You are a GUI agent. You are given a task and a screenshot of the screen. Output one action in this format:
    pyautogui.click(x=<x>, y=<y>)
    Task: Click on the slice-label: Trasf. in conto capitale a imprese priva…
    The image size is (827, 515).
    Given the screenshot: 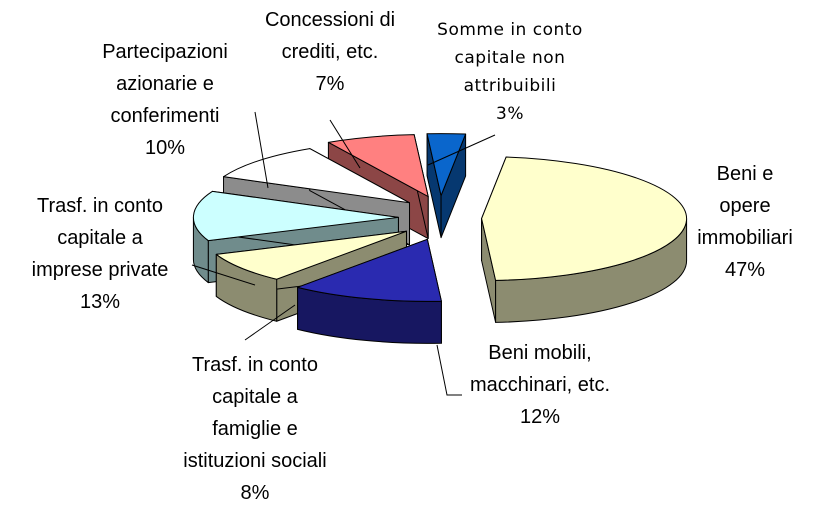 What is the action you would take?
    pyautogui.click(x=100, y=254)
    